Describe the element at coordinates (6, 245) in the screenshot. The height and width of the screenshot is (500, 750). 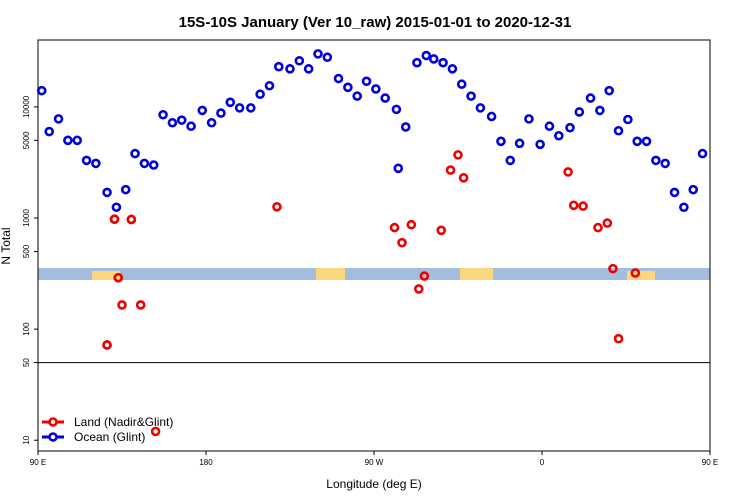
I see `y-axis-label: N Total` at that location.